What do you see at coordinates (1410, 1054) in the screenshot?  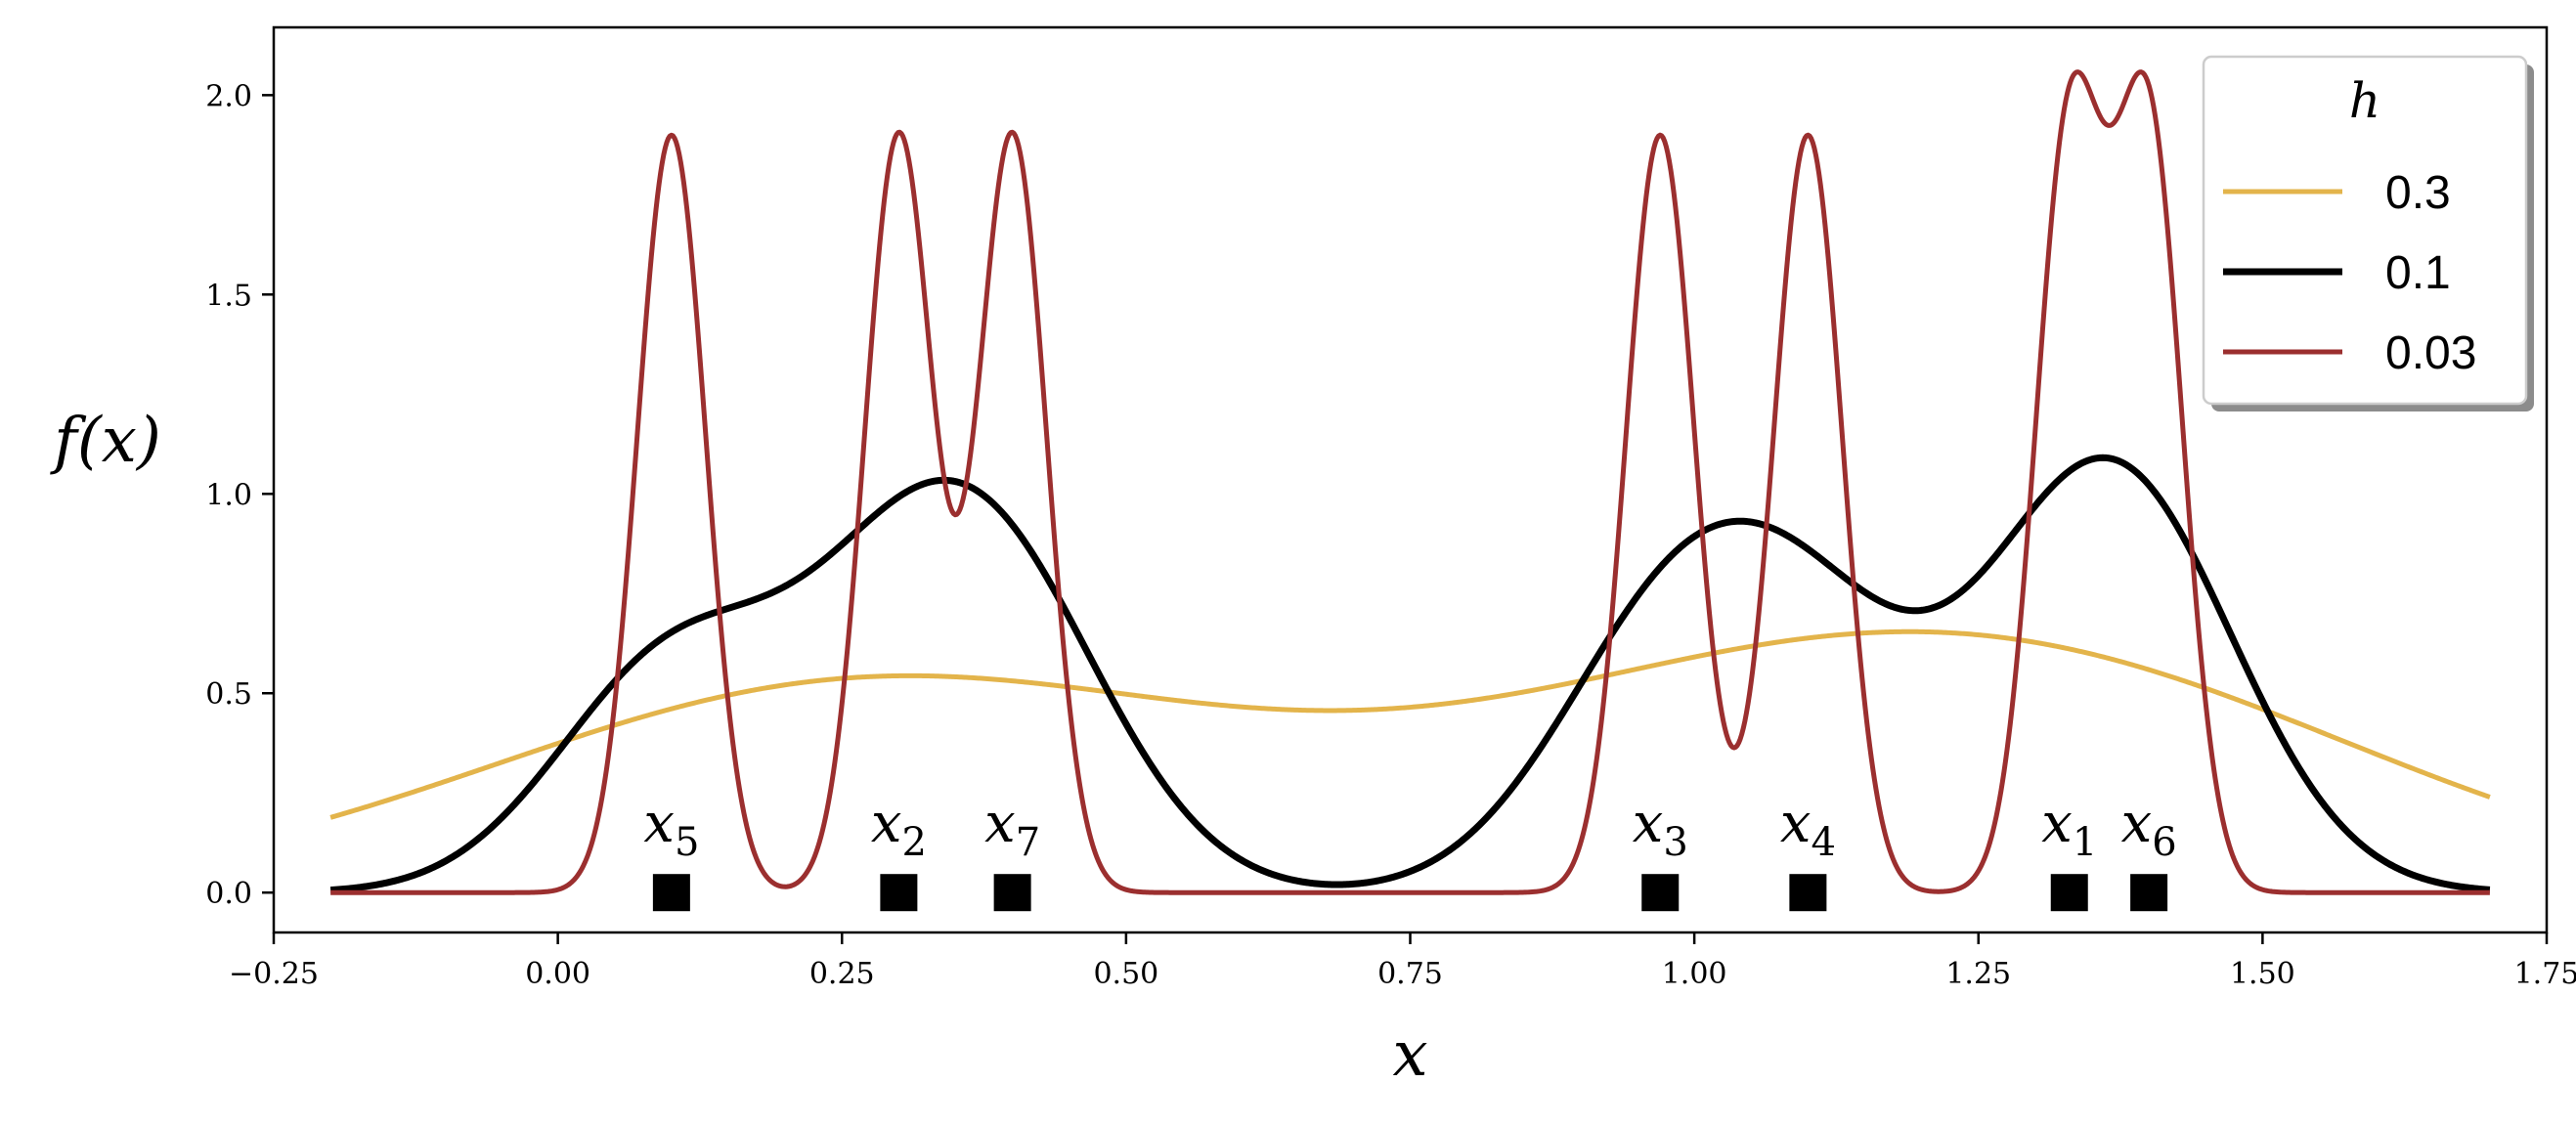 I see `x-axis-title: x` at bounding box center [1410, 1054].